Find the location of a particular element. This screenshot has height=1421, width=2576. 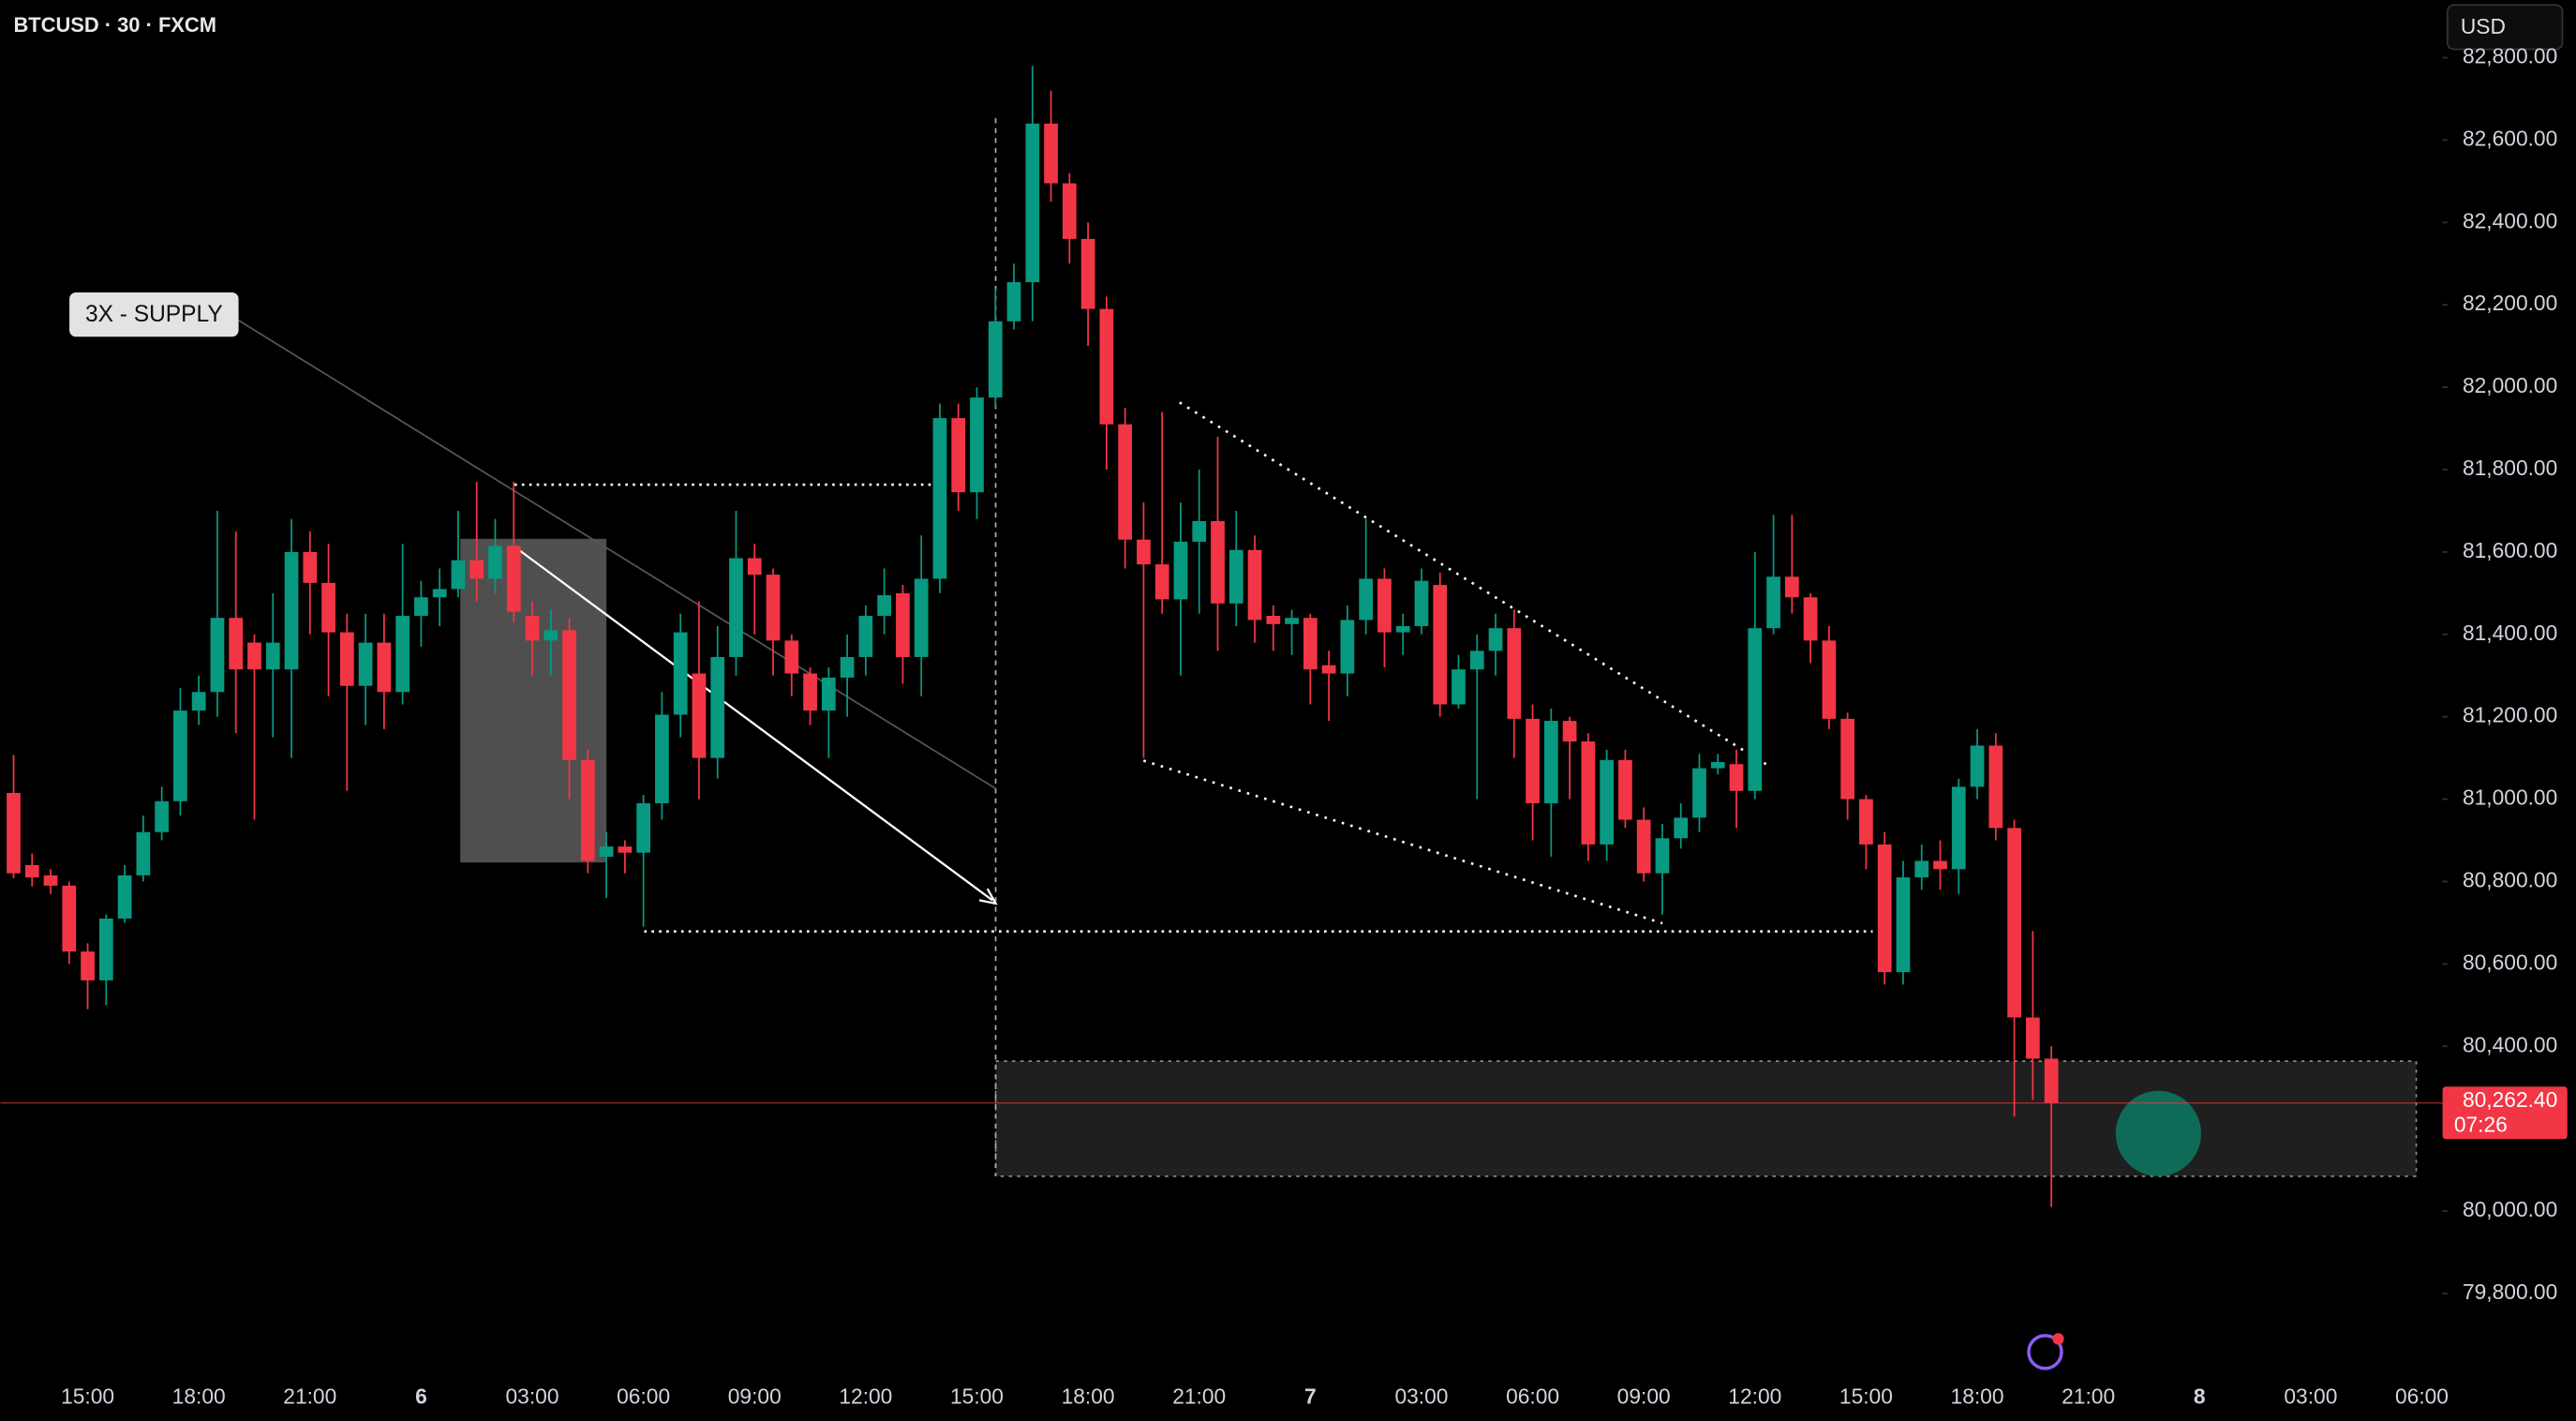

y-tick-label: 81,200.00 is located at coordinates (2510, 715).